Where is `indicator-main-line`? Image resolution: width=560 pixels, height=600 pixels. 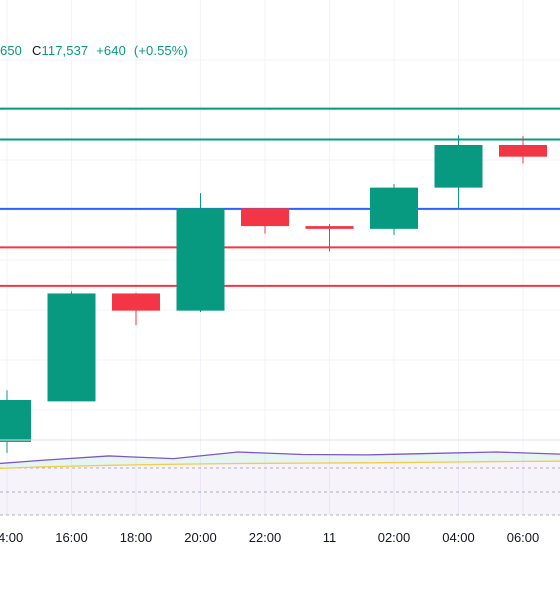
indicator-main-line is located at coordinates (280, 458).